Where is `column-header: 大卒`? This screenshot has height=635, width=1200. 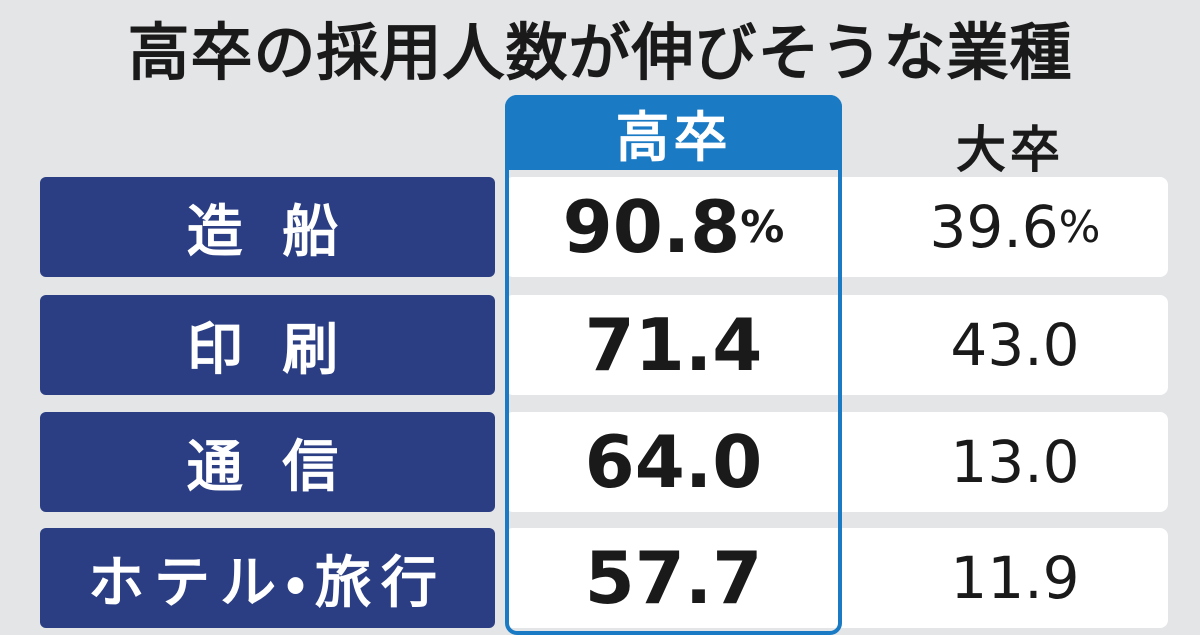 column-header: 大卒 is located at coordinates (1010, 150).